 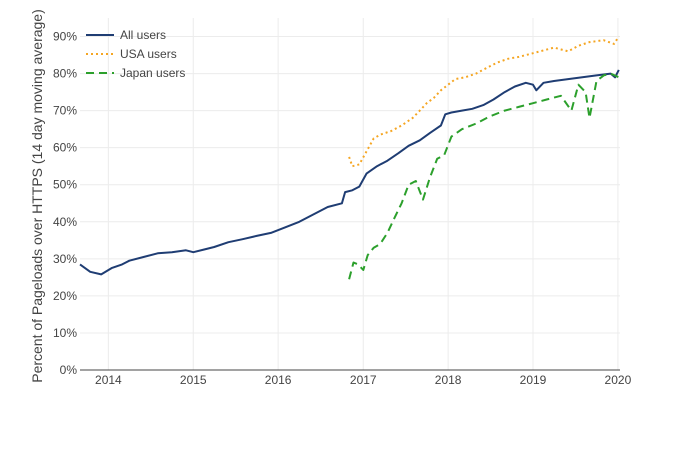 I want to click on x-tick-label: 2020, so click(x=618, y=380).